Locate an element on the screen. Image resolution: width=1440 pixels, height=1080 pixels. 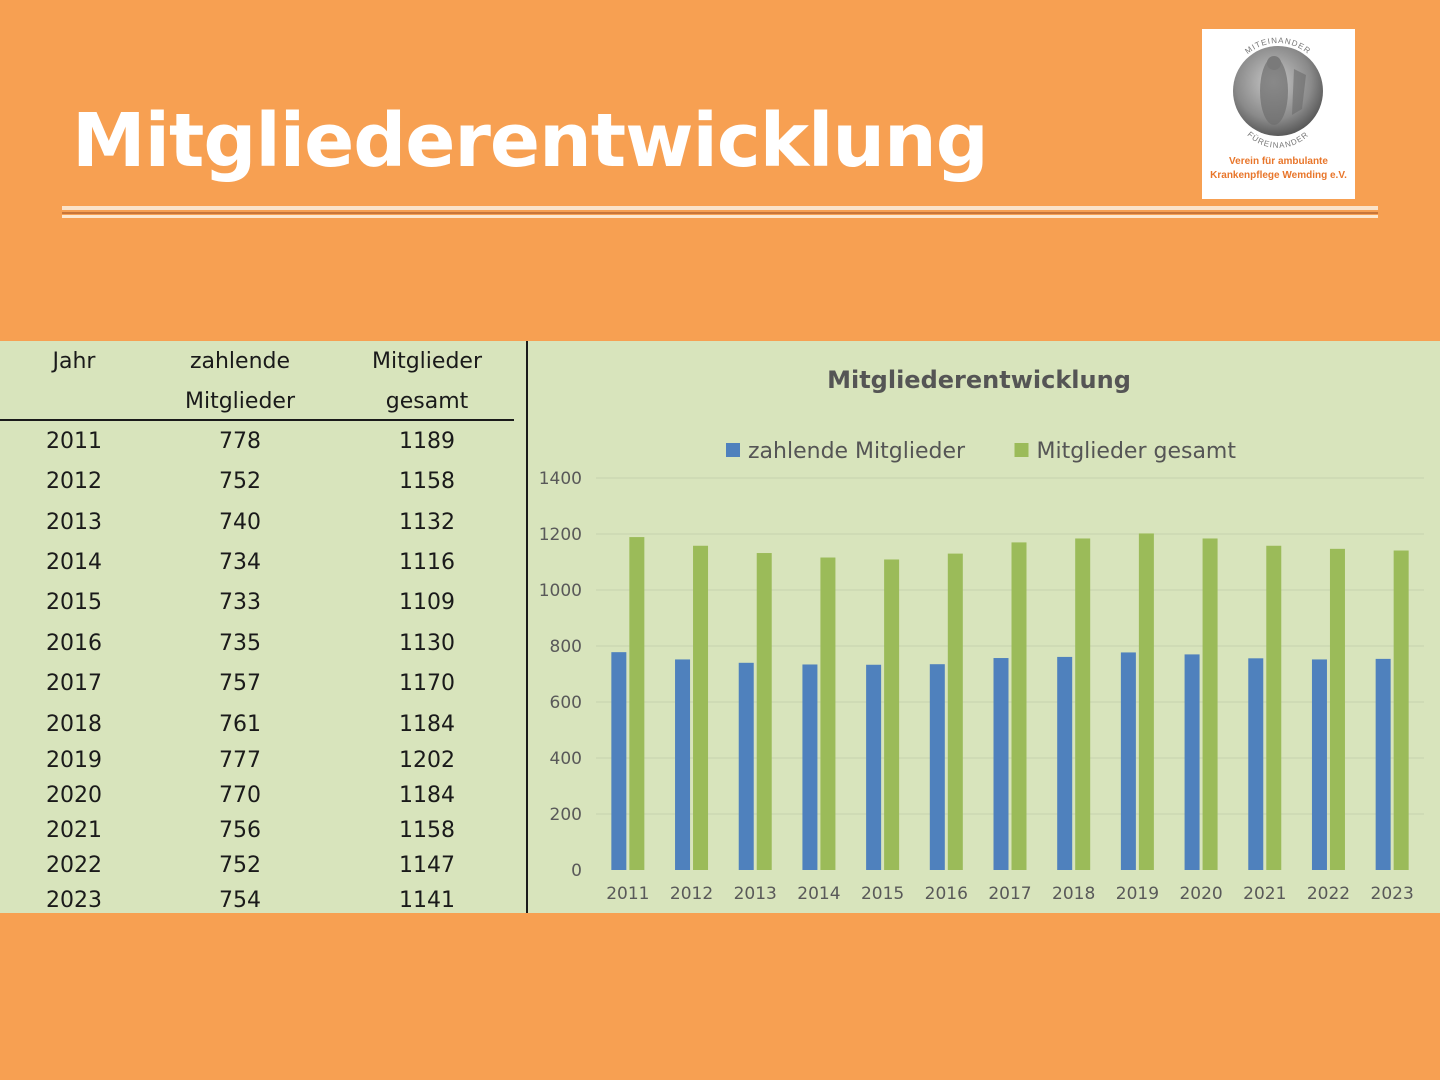
table-cell-total: 1189 is located at coordinates (427, 441).